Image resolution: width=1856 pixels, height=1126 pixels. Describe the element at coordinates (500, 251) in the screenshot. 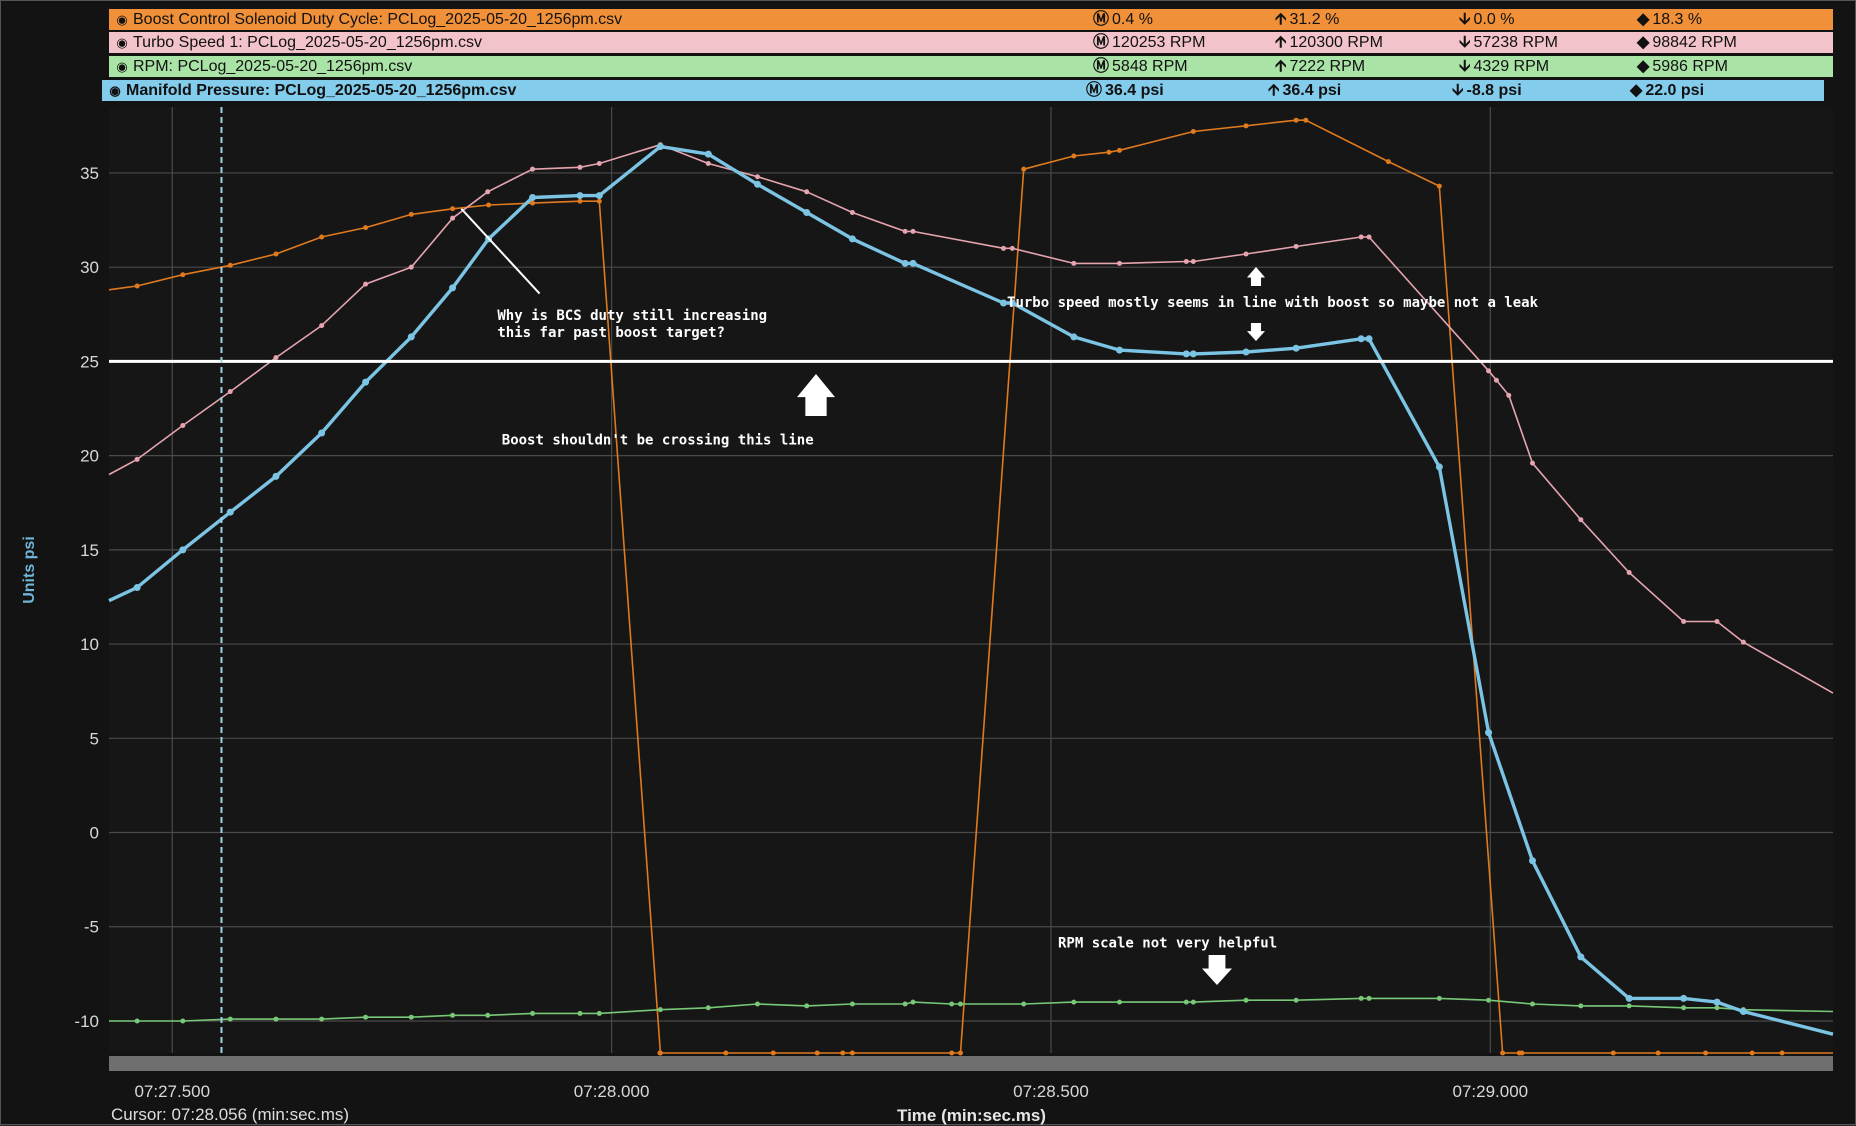

I see `annotation-pointer-line` at that location.